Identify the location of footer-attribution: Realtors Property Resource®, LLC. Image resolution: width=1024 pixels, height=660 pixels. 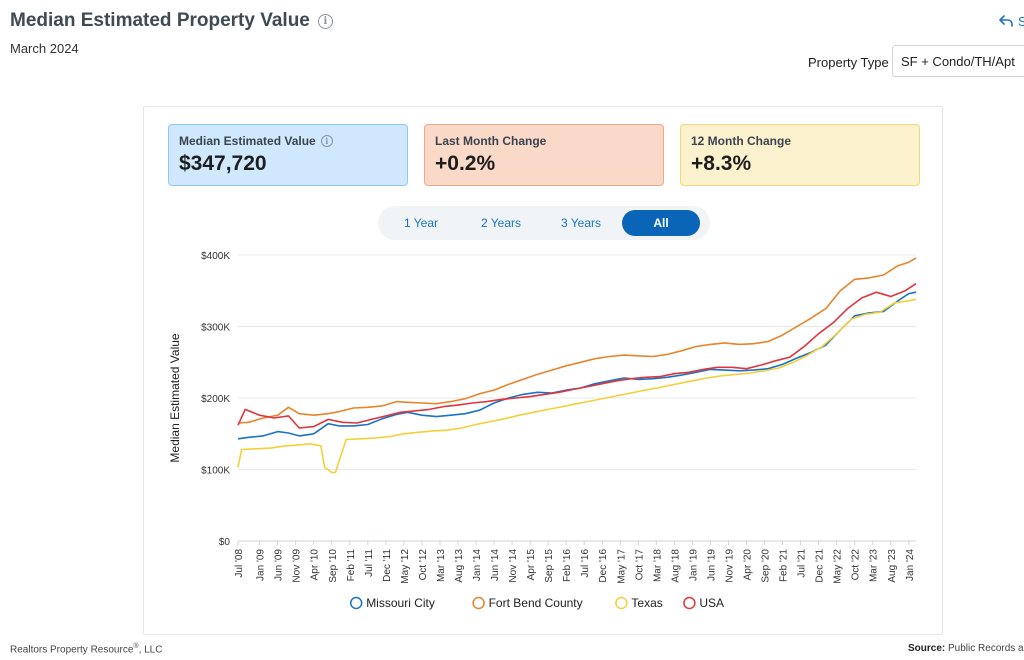
(86, 649).